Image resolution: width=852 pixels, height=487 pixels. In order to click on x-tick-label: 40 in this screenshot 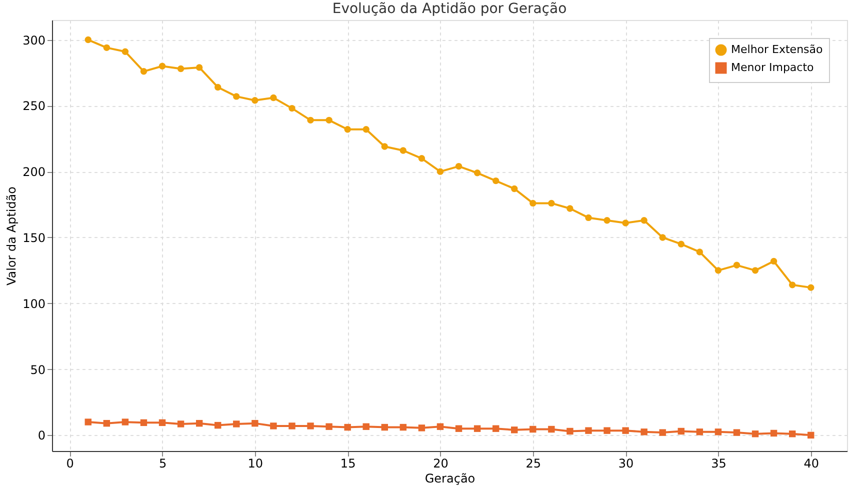, I will do `click(812, 463)`.